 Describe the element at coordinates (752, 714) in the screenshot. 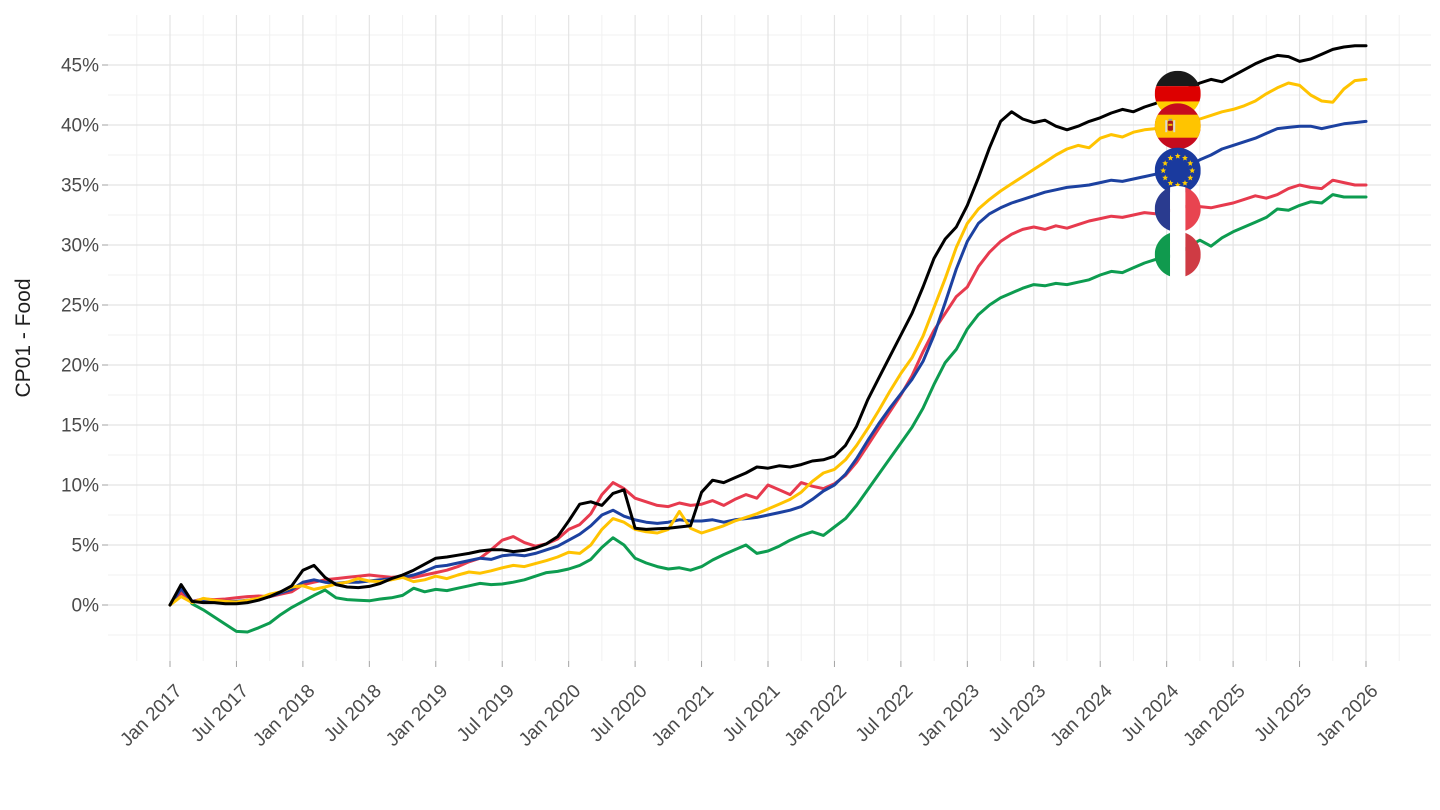

I see `x-tick-label: Jul 2021` at that location.